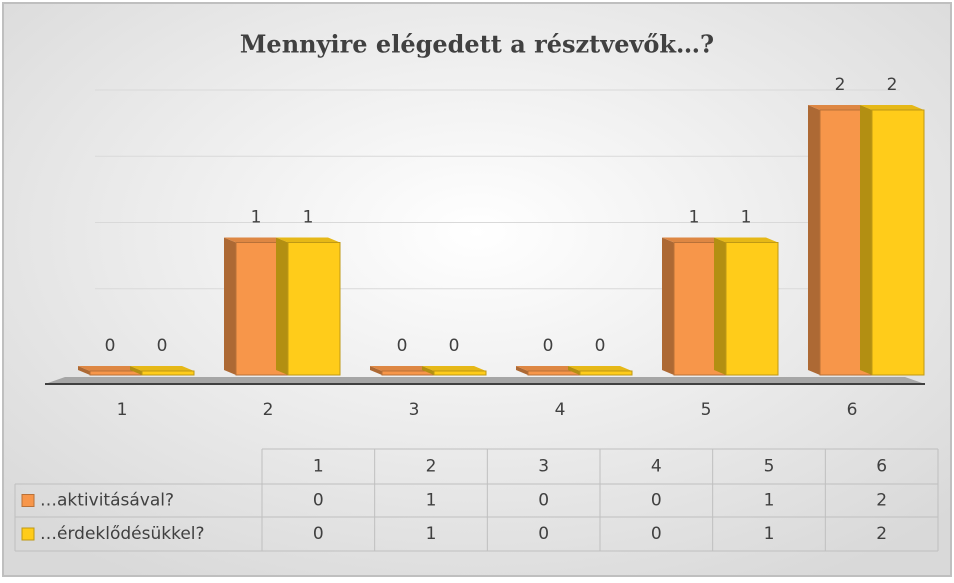 The image size is (954, 583). Describe the element at coordinates (706, 410) in the screenshot. I see `x-tick-label: 5` at that location.